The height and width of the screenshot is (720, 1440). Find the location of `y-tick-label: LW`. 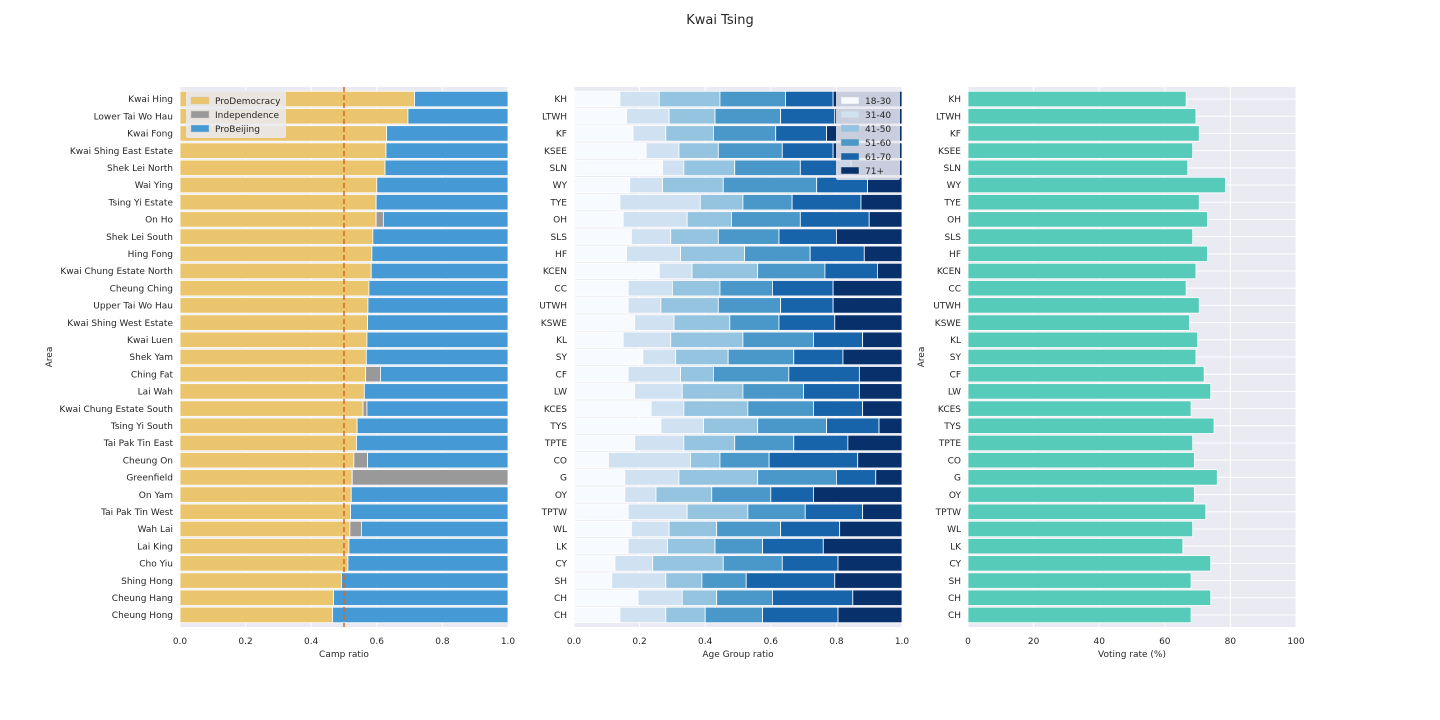

y-tick-label: LW is located at coordinates (560, 393).